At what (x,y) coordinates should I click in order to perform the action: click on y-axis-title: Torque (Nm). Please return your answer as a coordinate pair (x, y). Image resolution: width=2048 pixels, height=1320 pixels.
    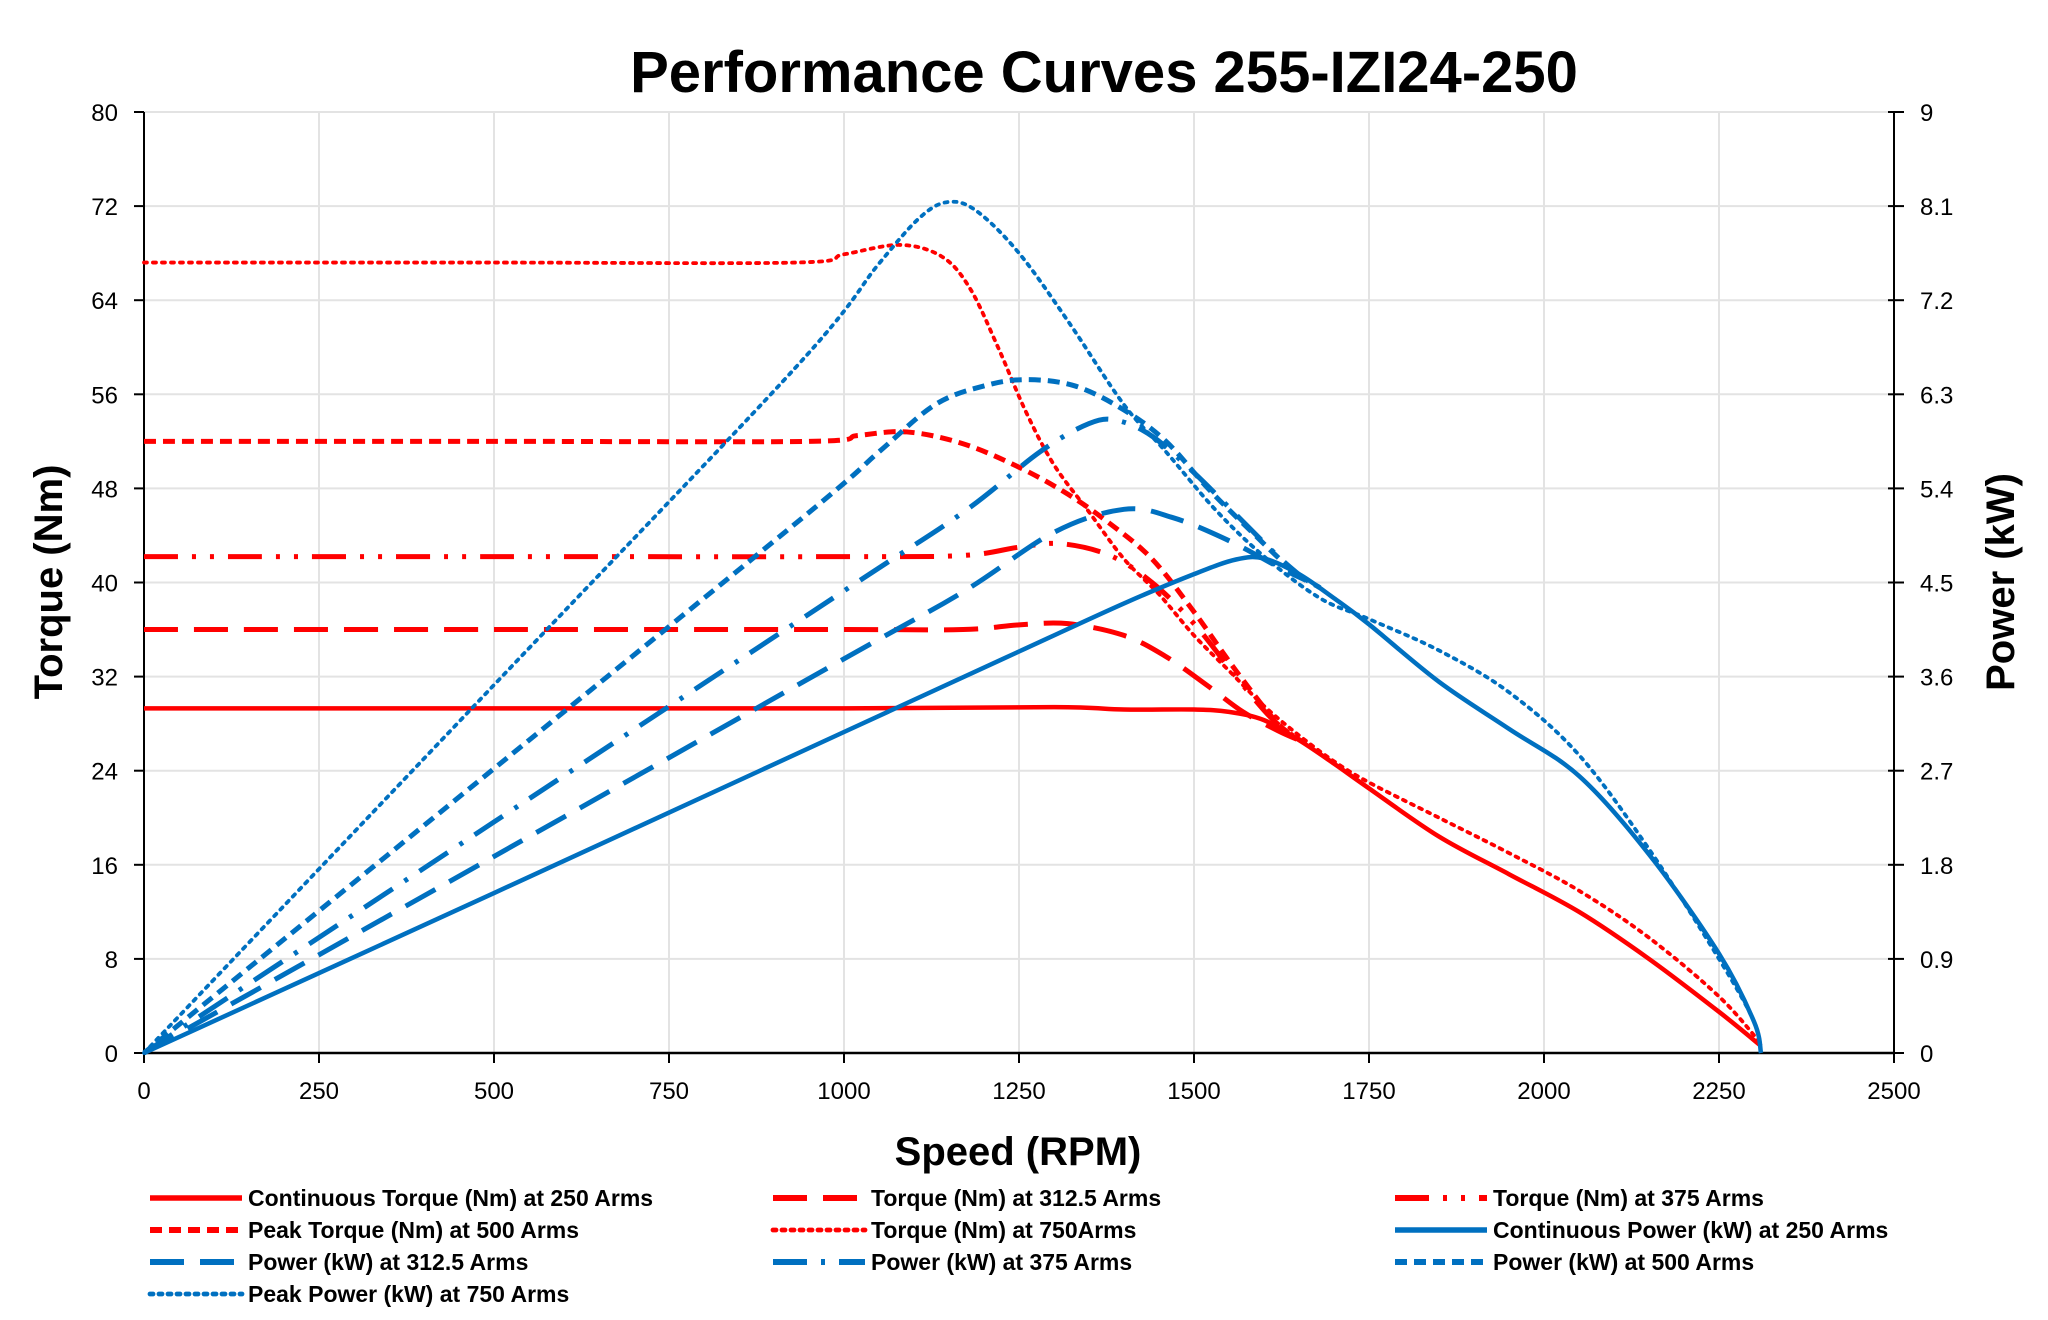
    Looking at the image, I should click on (49, 582).